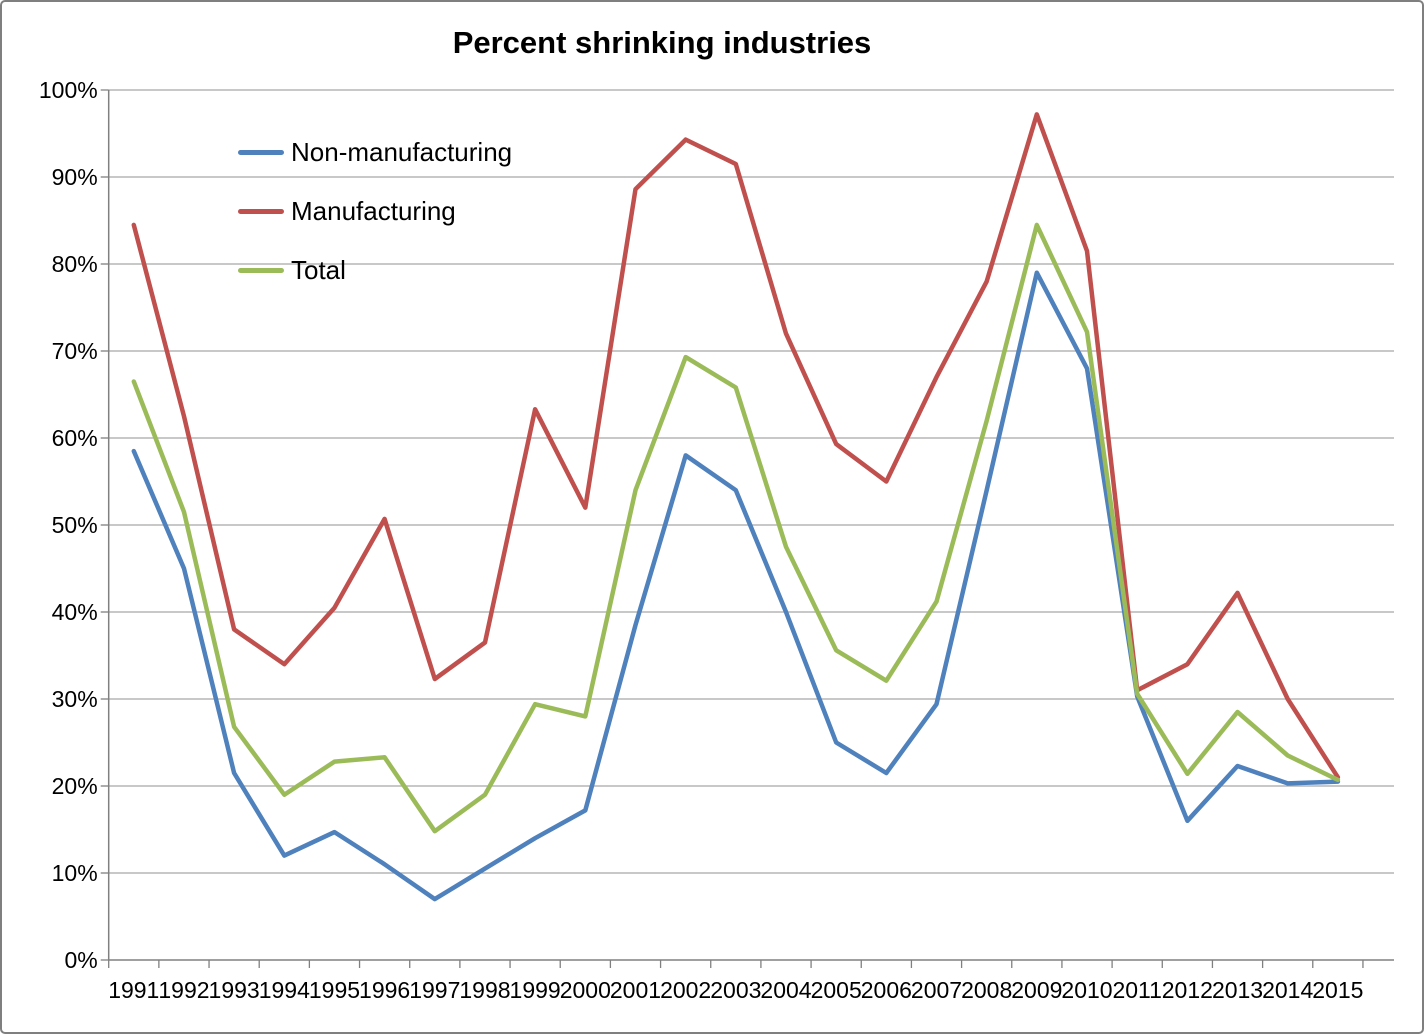 Image resolution: width=1424 pixels, height=1034 pixels. Describe the element at coordinates (1086, 990) in the screenshot. I see `x-axis-label: 2010` at that location.